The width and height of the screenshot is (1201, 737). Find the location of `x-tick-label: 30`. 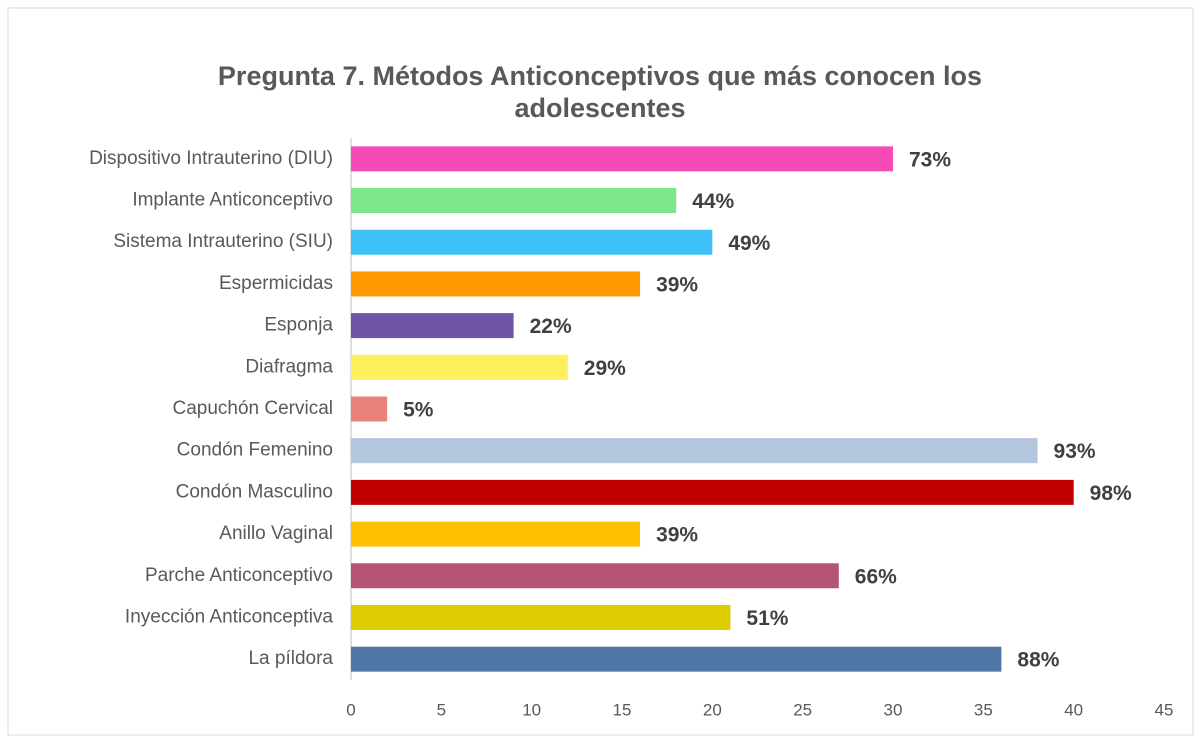

x-tick-label: 30 is located at coordinates (893, 709).